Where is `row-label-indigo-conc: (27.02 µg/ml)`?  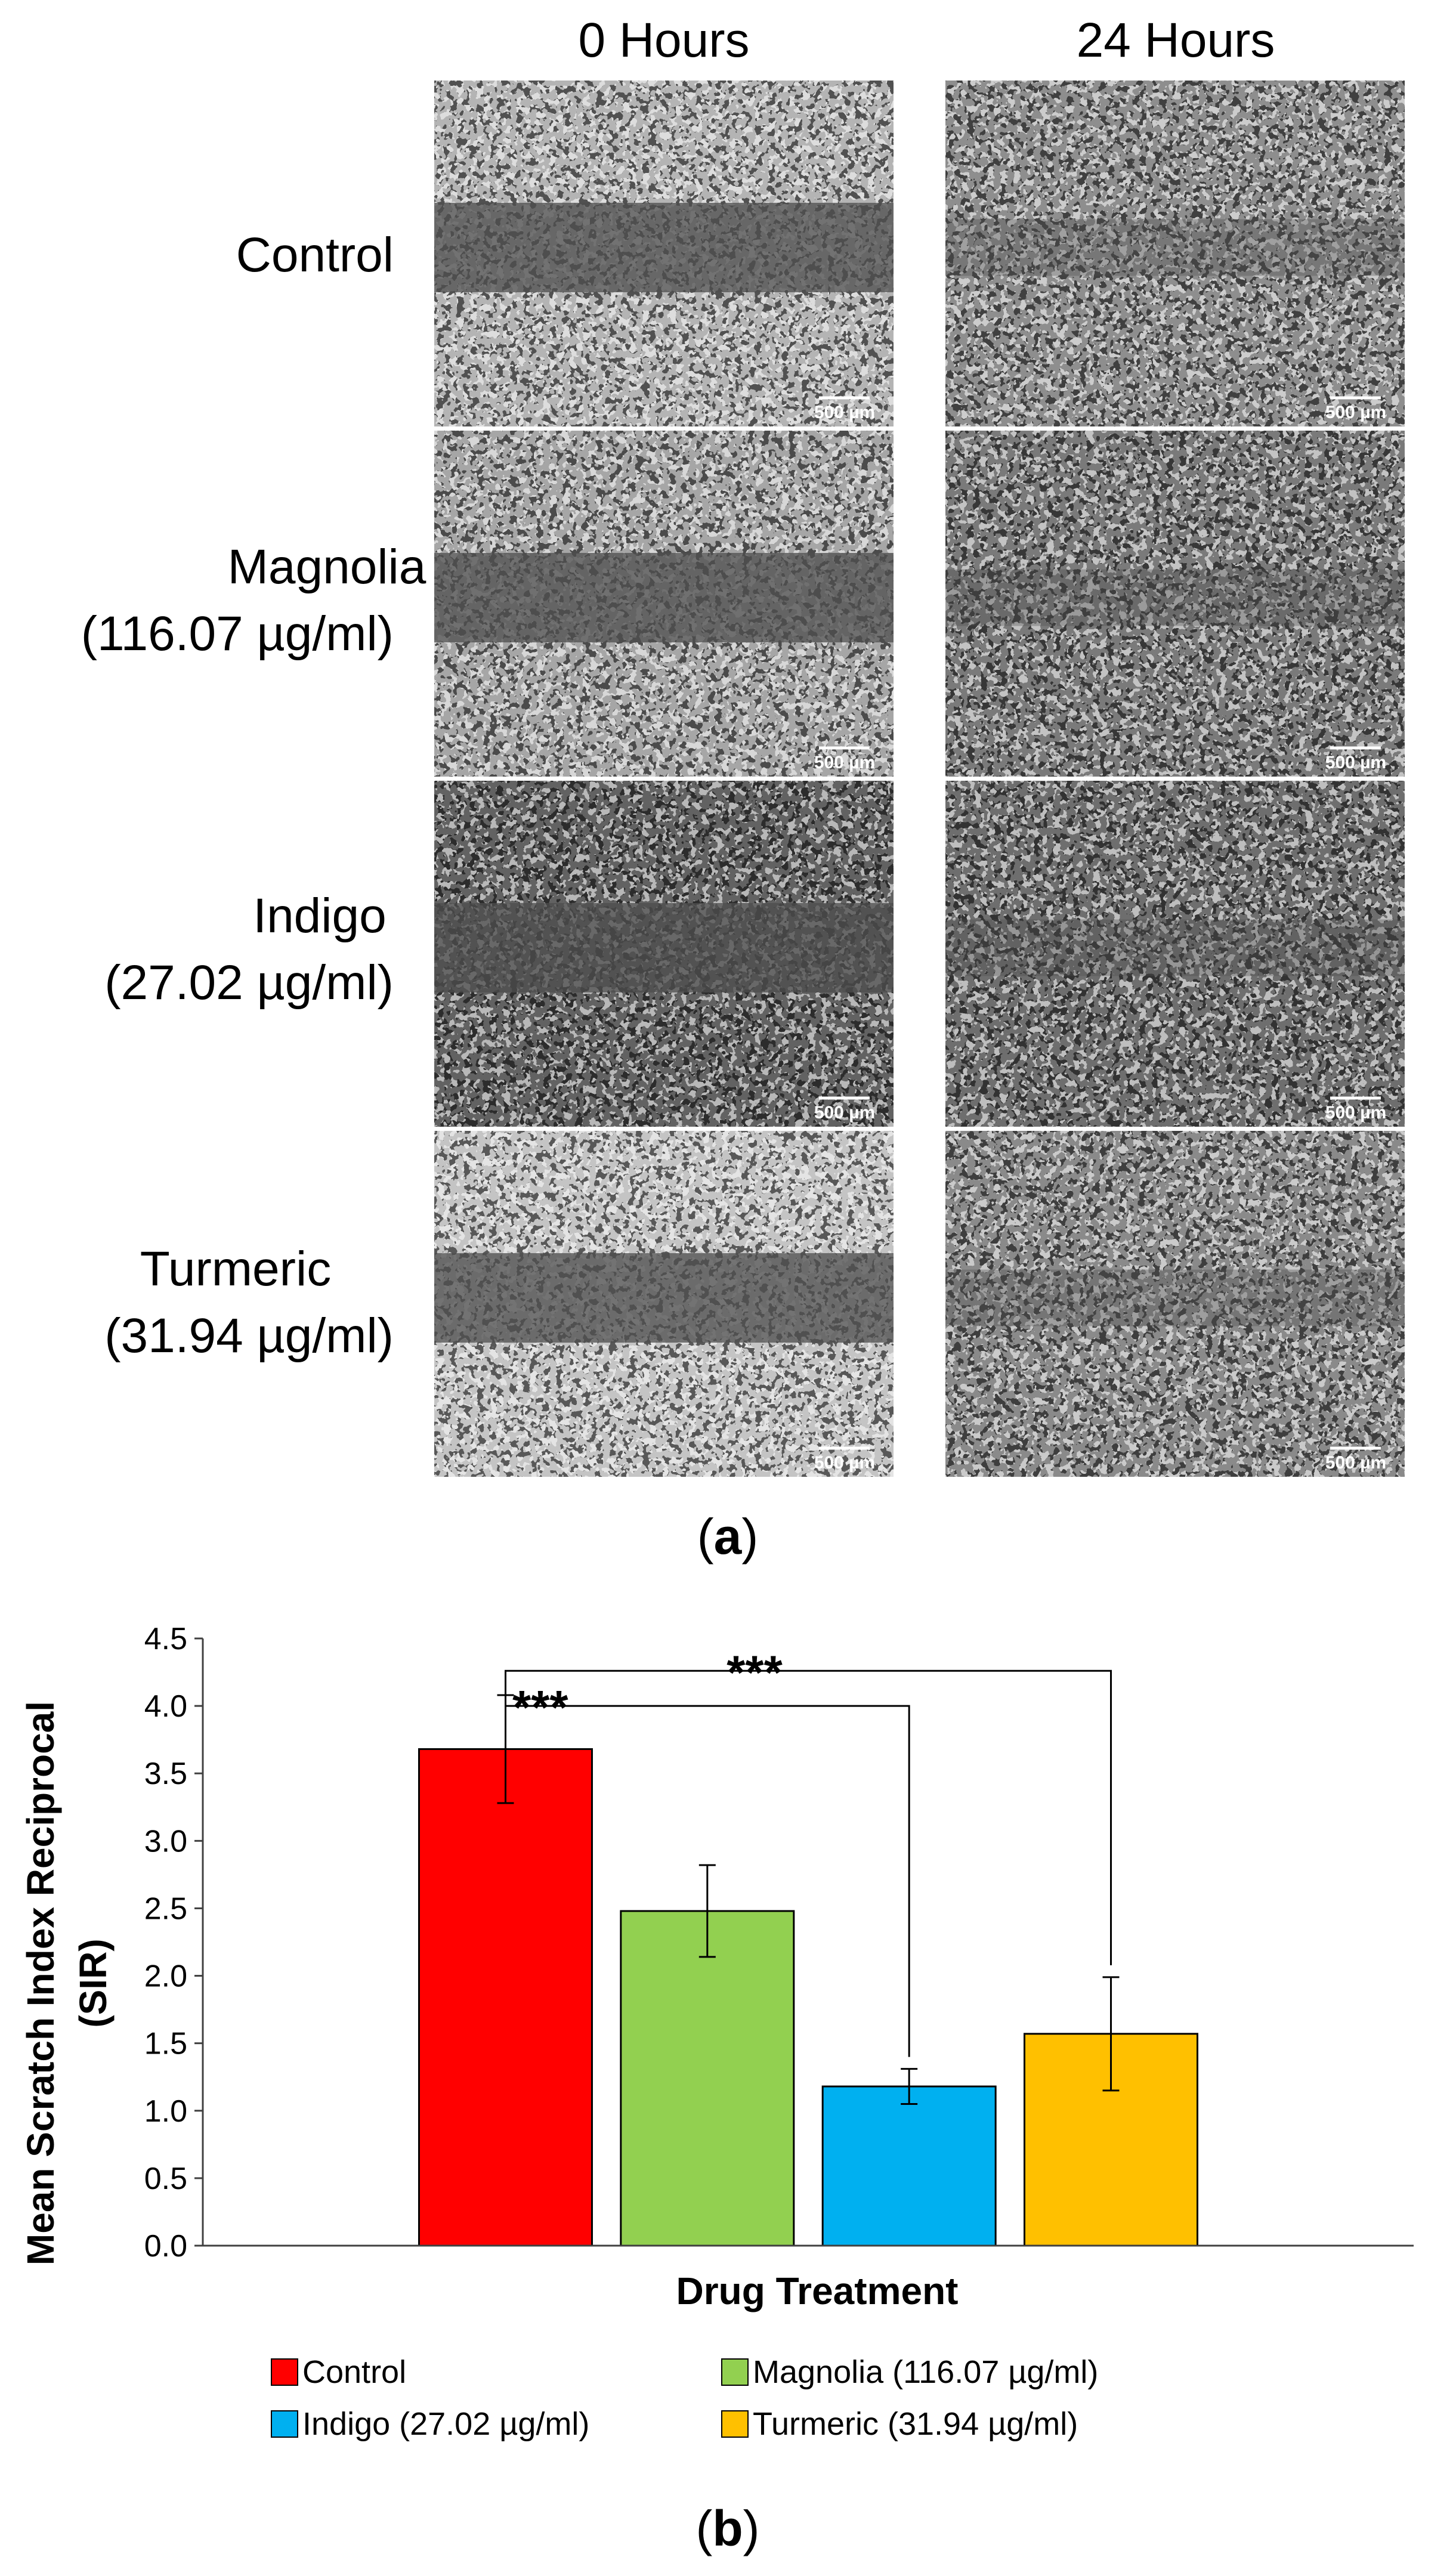
row-label-indigo-conc: (27.02 µg/ml) is located at coordinates (249, 983).